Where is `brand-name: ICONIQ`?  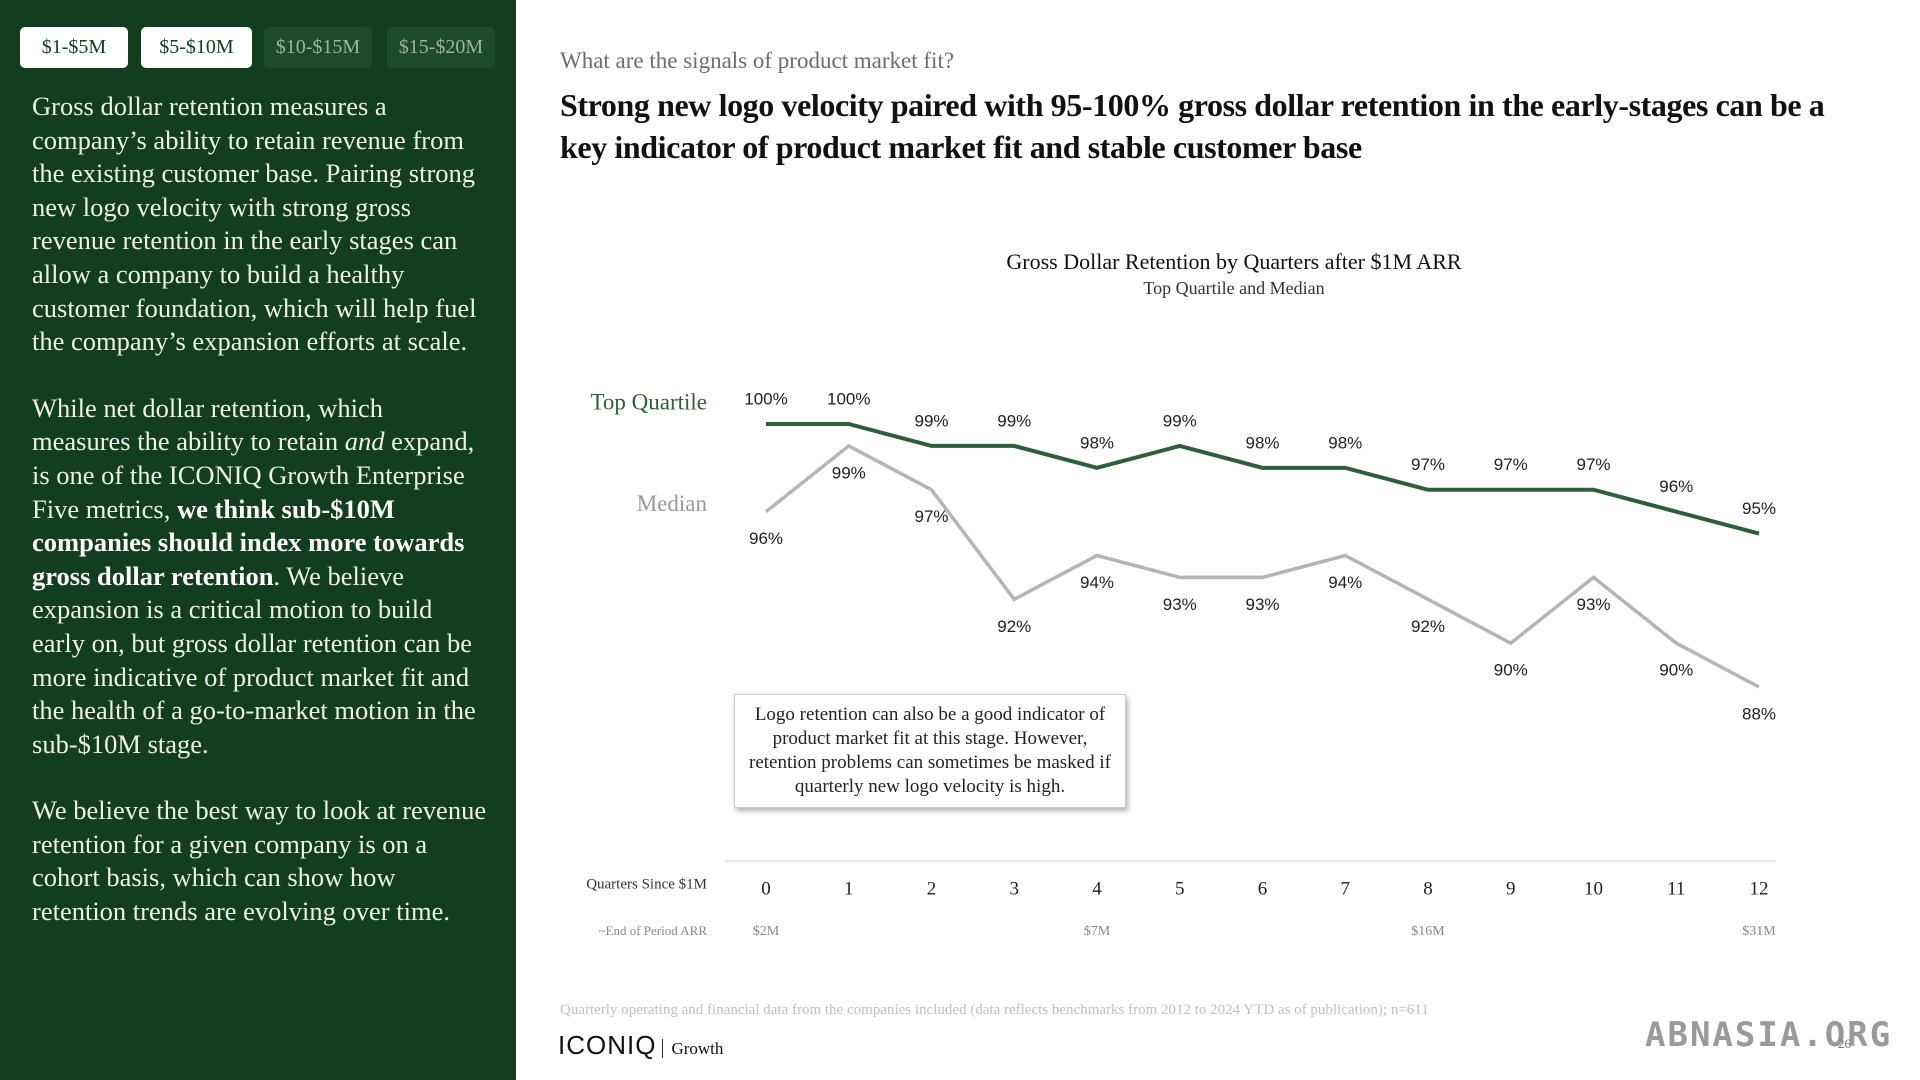
brand-name: ICONIQ is located at coordinates (607, 1045).